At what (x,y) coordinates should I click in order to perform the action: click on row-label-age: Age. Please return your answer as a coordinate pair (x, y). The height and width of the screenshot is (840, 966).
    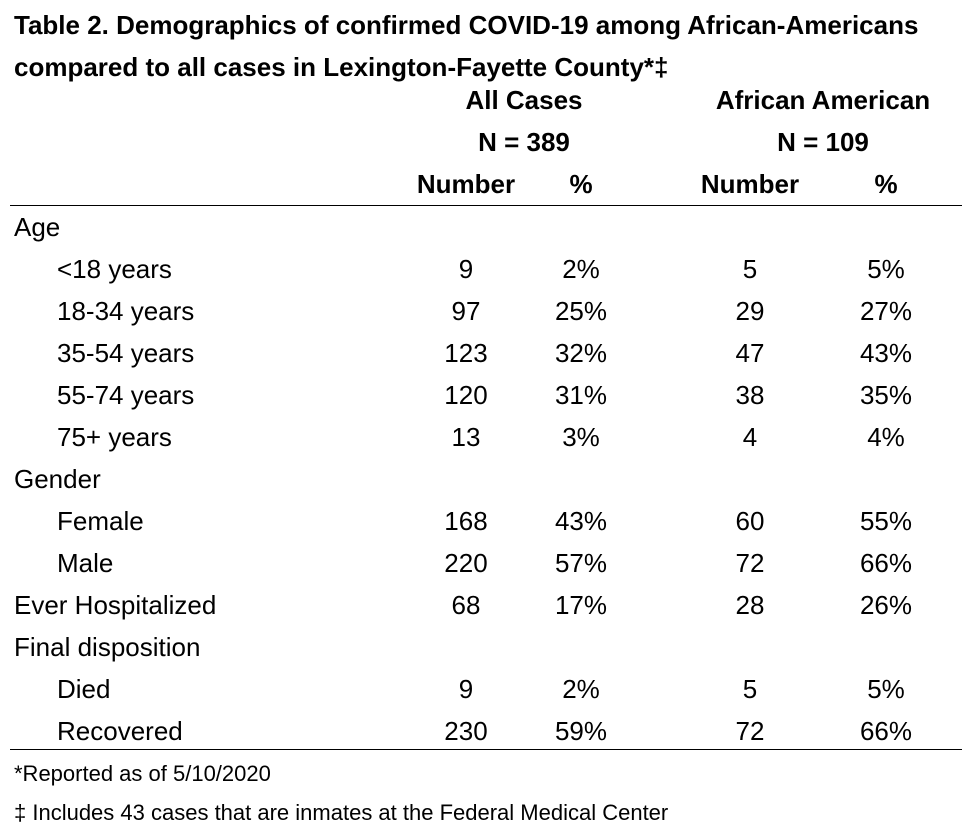
    Looking at the image, I should click on (37, 227).